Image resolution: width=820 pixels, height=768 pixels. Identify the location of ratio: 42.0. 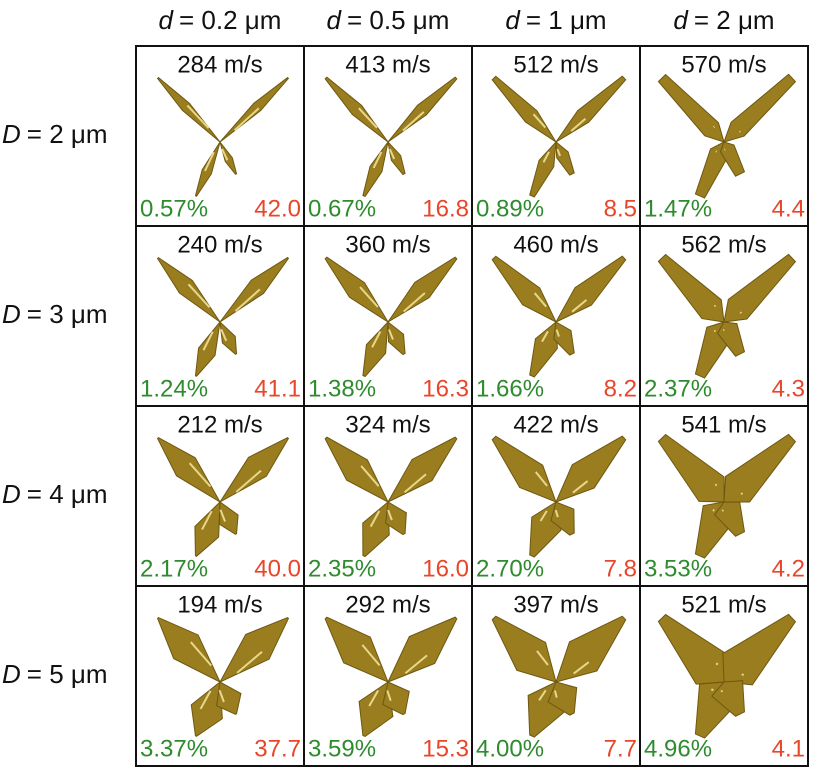
(277, 208).